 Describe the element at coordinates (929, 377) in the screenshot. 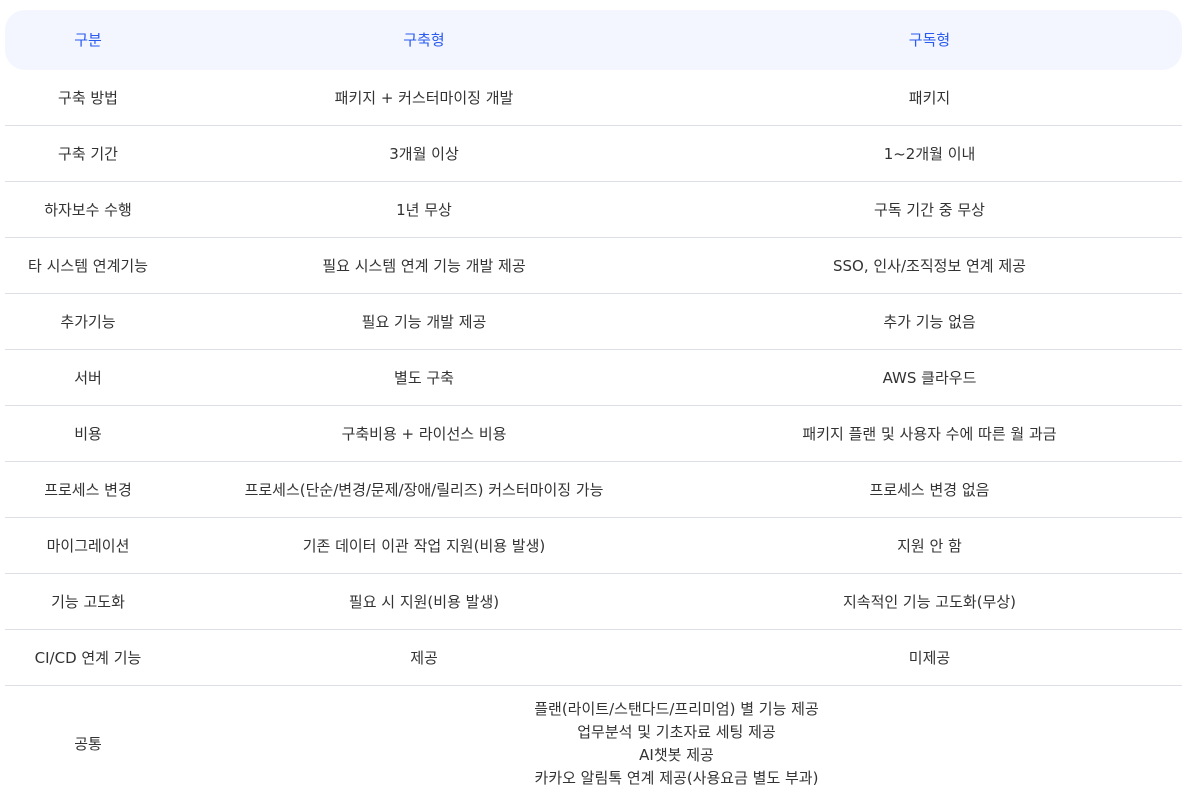

I see `subscription-type-value: AWS 클라우드` at that location.